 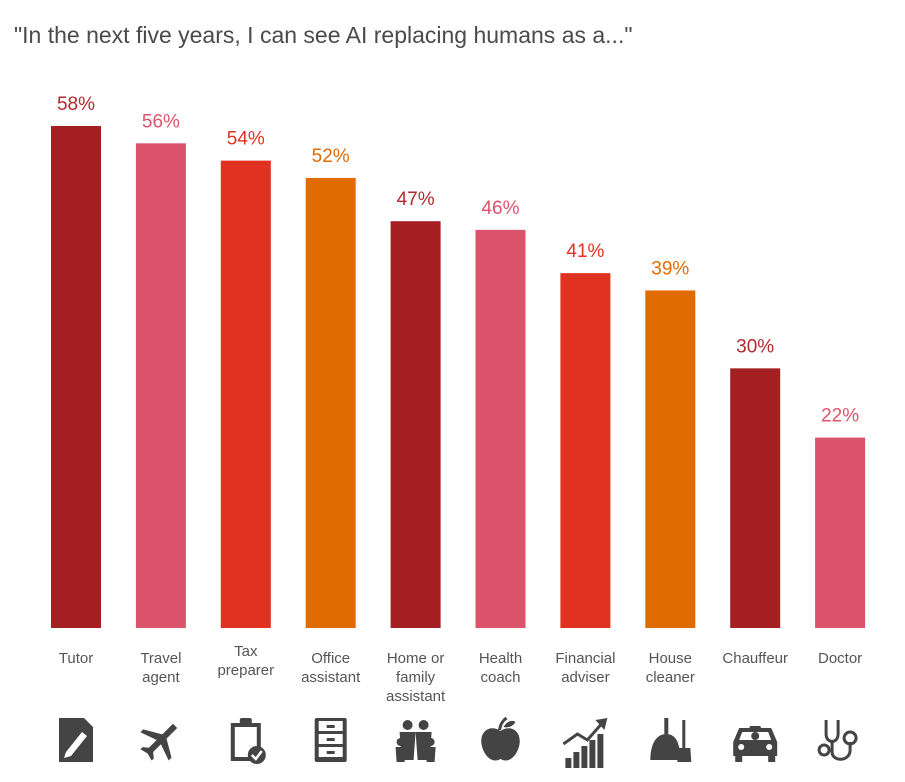 I want to click on value-label-9: 30%, so click(x=755, y=346).